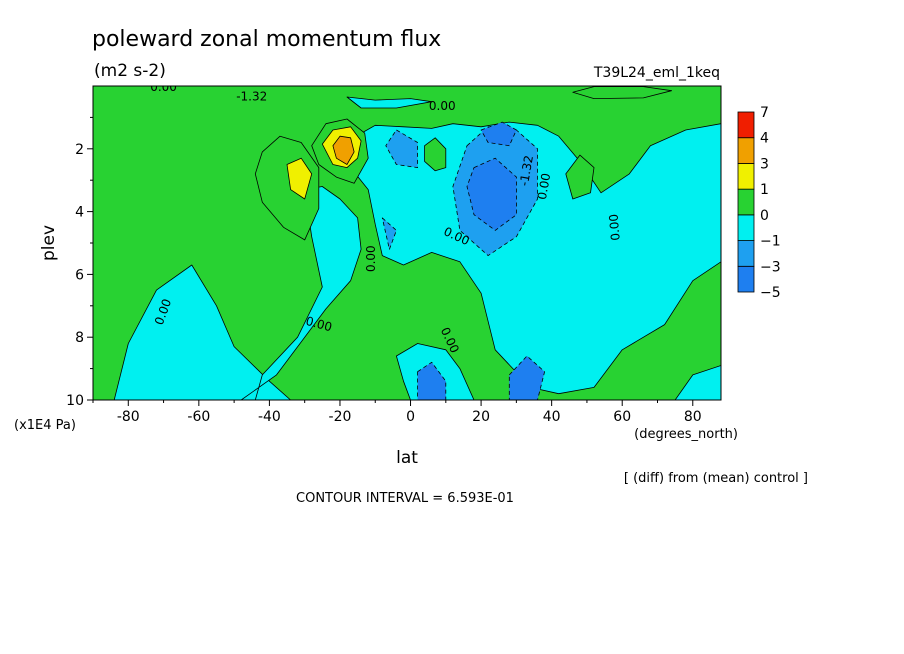 This screenshot has width=904, height=654. What do you see at coordinates (759, 203) in the screenshot?
I see `colorbar-legend: 7 4 3 1 0 −1 −3 −5` at bounding box center [759, 203].